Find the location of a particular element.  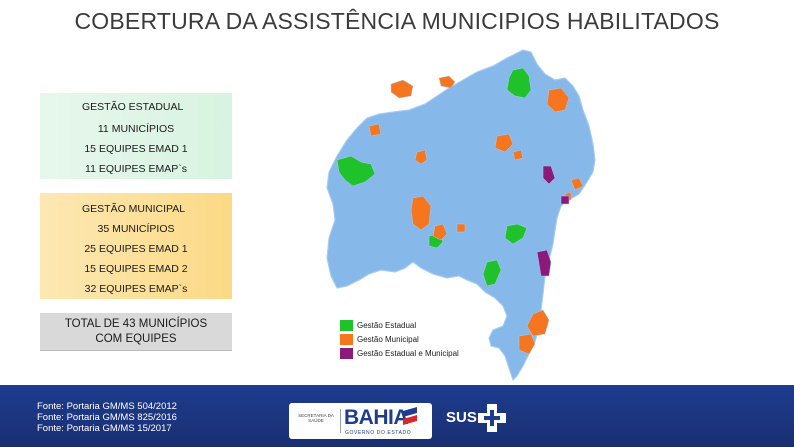

legend-label-ambos: Gestão Estadual e Municipal is located at coordinates (408, 353).